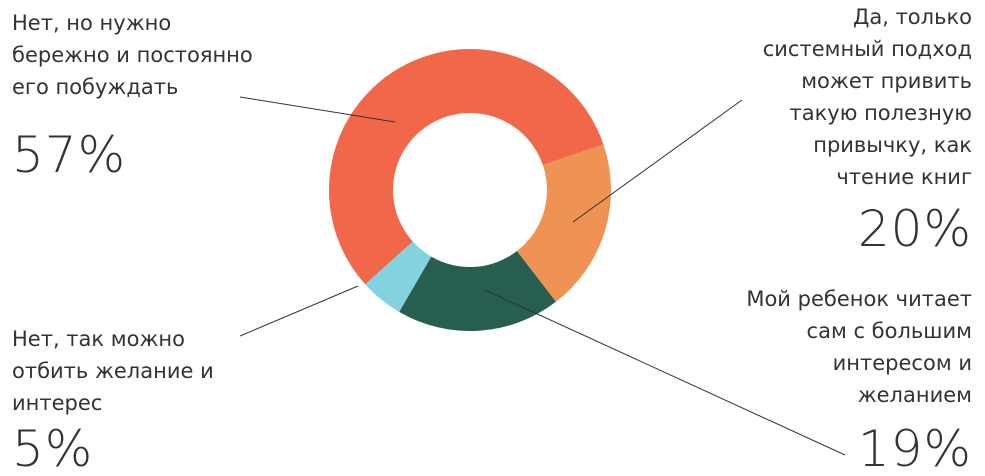 This screenshot has height=476, width=985. Describe the element at coordinates (867, 49) in the screenshot. I see `slice-label: системный подход` at that location.